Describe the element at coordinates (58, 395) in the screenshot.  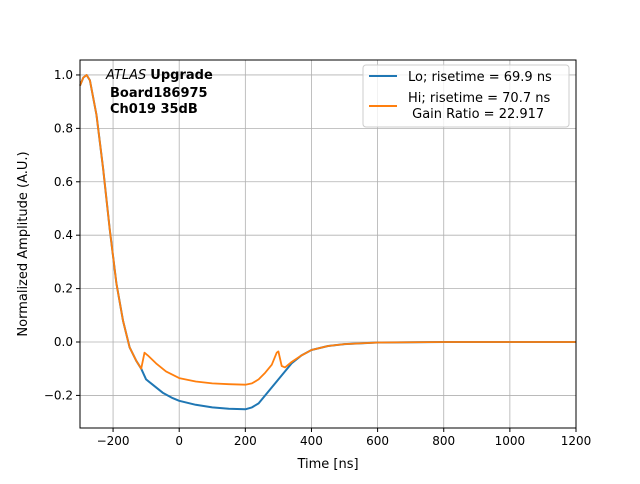
I see `y-tick-label: −0.2` at that location.